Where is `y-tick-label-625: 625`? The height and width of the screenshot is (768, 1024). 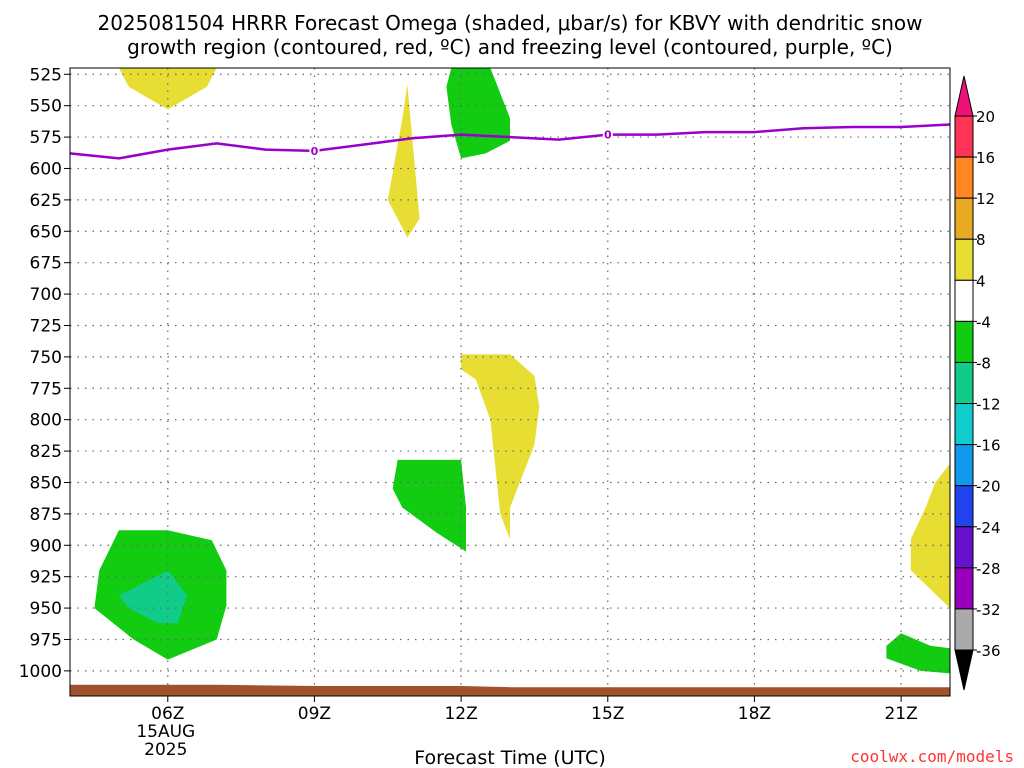
y-tick-label-625: 625 is located at coordinates (46, 201).